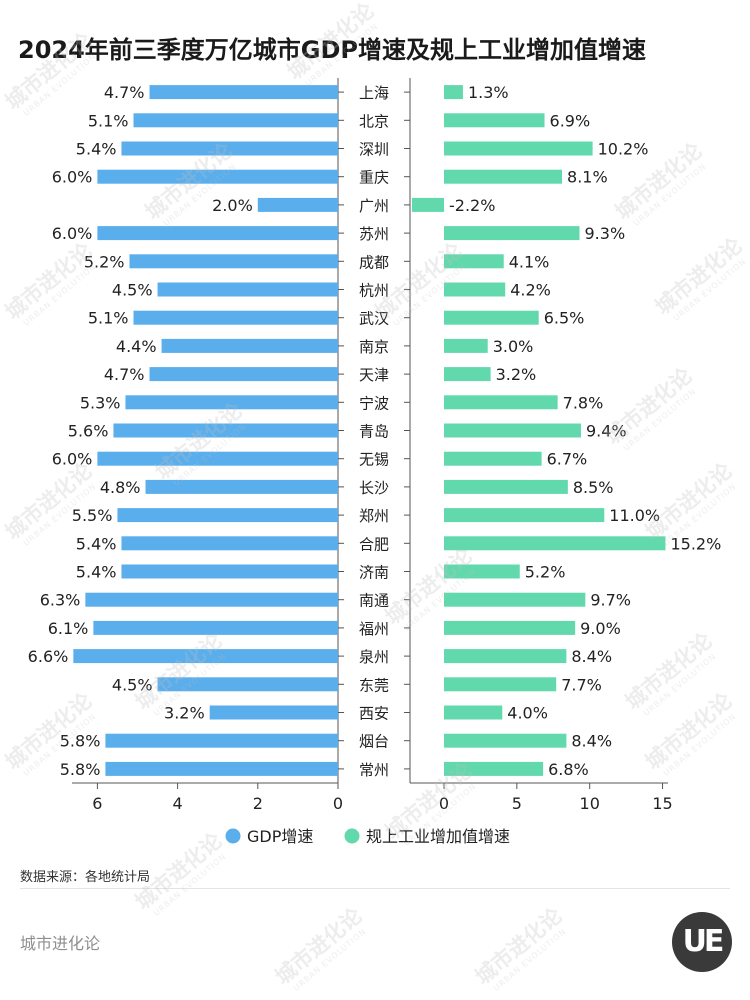  What do you see at coordinates (581, 684) in the screenshot?
I see `industry-value-label: 7.7%` at bounding box center [581, 684].